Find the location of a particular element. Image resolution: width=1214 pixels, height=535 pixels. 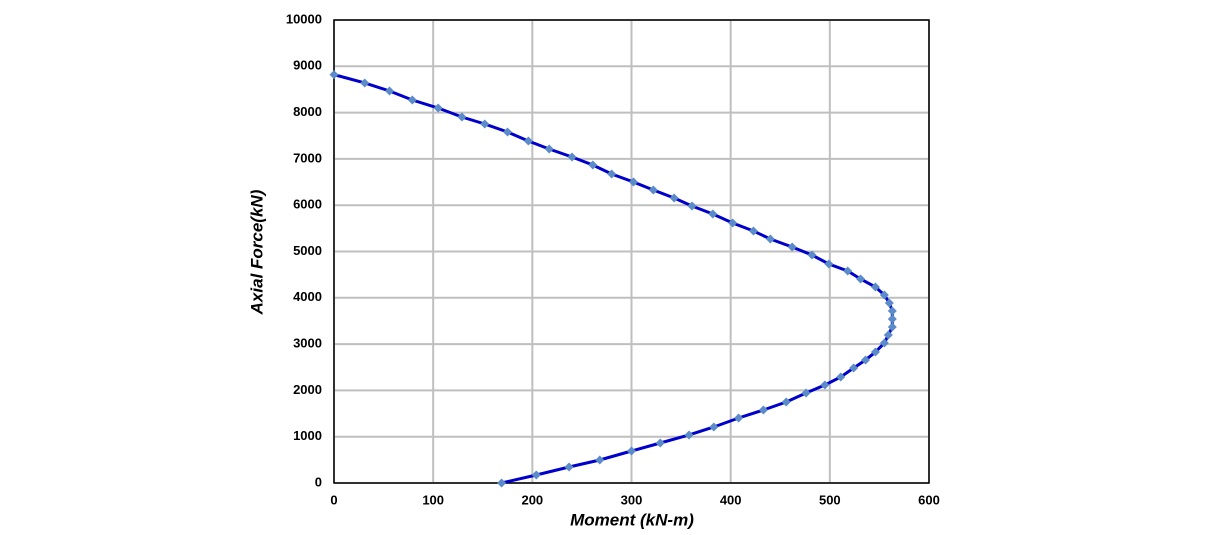

y-axis-title: Axial Force(kN) is located at coordinates (256, 252).